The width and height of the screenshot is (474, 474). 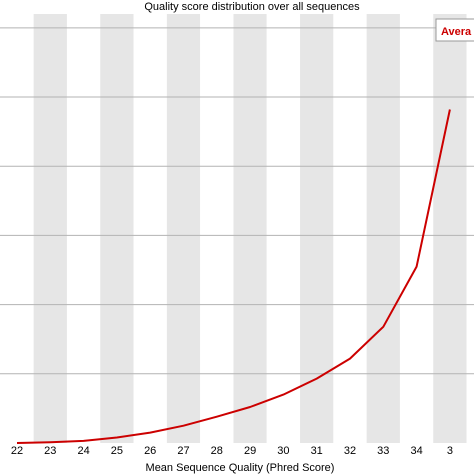 What do you see at coordinates (450, 451) in the screenshot?
I see `x-tick-label: 3` at bounding box center [450, 451].